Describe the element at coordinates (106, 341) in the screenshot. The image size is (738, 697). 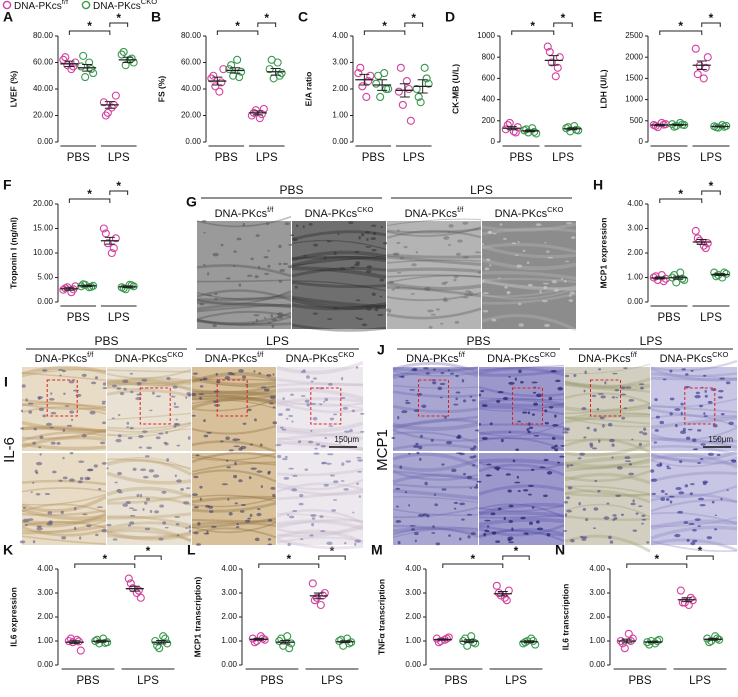
I see `group-header: PBS` at that location.